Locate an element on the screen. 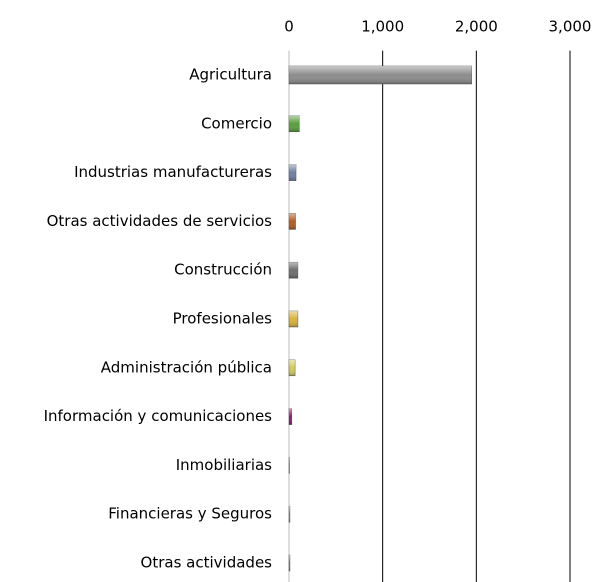 This screenshot has height=582, width=595. y-tick-label: Administración pública is located at coordinates (186, 367).